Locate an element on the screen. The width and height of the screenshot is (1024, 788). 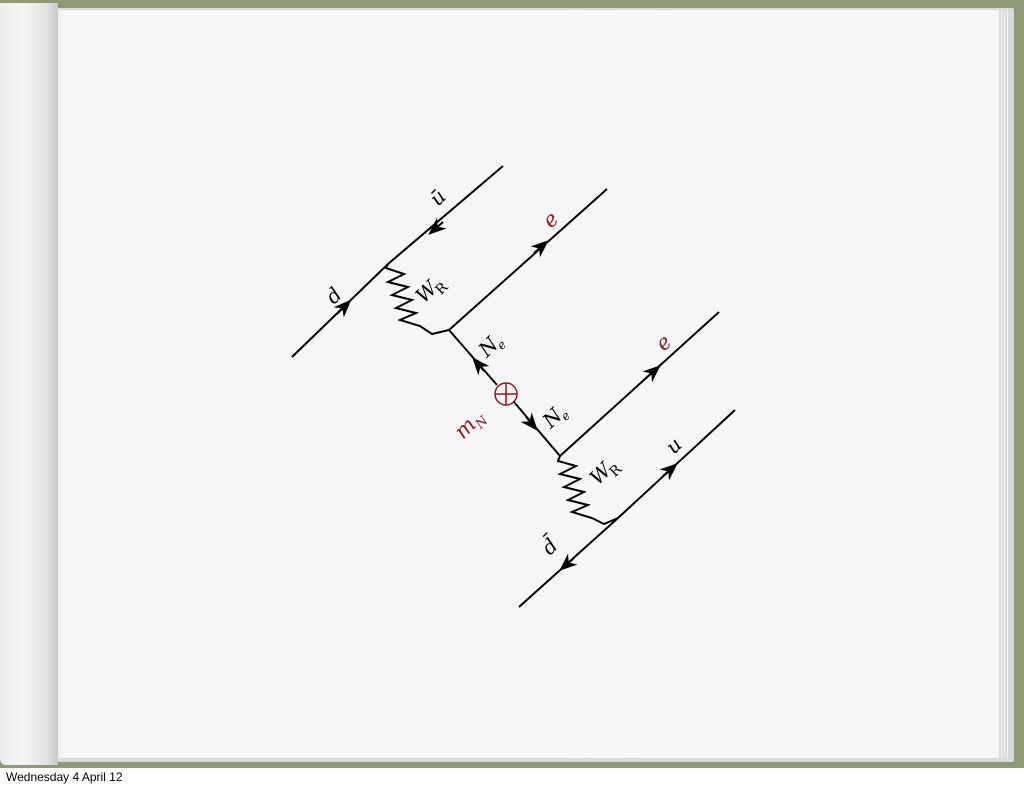
label-d: d is located at coordinates (334, 296).